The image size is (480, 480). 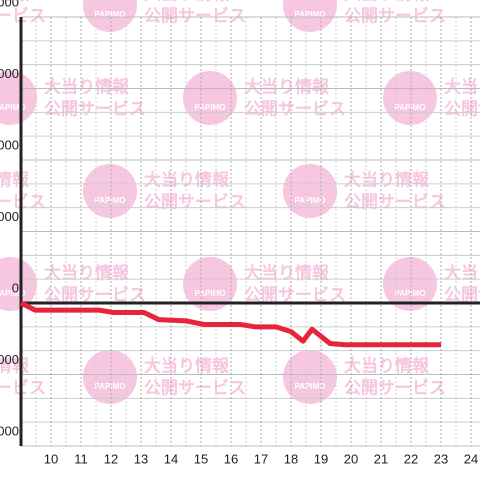 What do you see at coordinates (411, 458) in the screenshot?
I see `x-tick-label: 22` at bounding box center [411, 458].